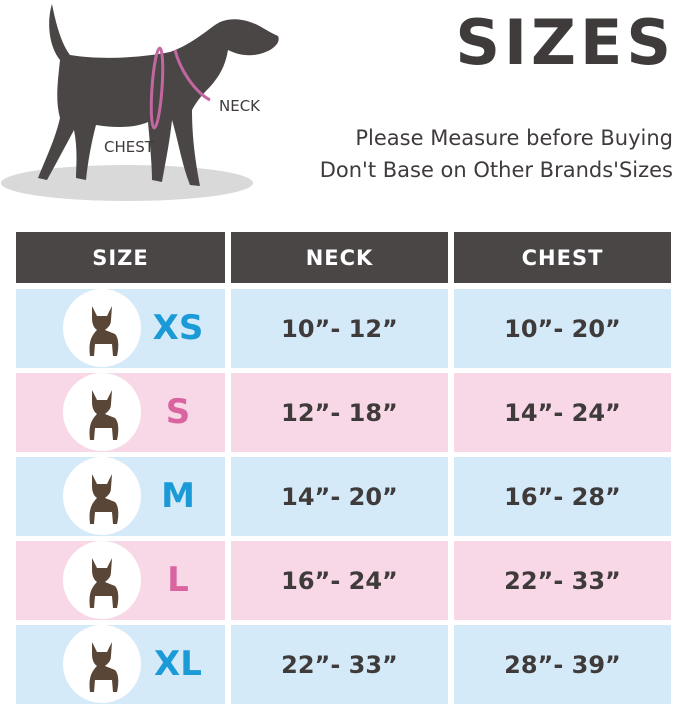 The height and width of the screenshot is (704, 679). I want to click on table-row-neck-cell: 22”- 33”, so click(339, 664).